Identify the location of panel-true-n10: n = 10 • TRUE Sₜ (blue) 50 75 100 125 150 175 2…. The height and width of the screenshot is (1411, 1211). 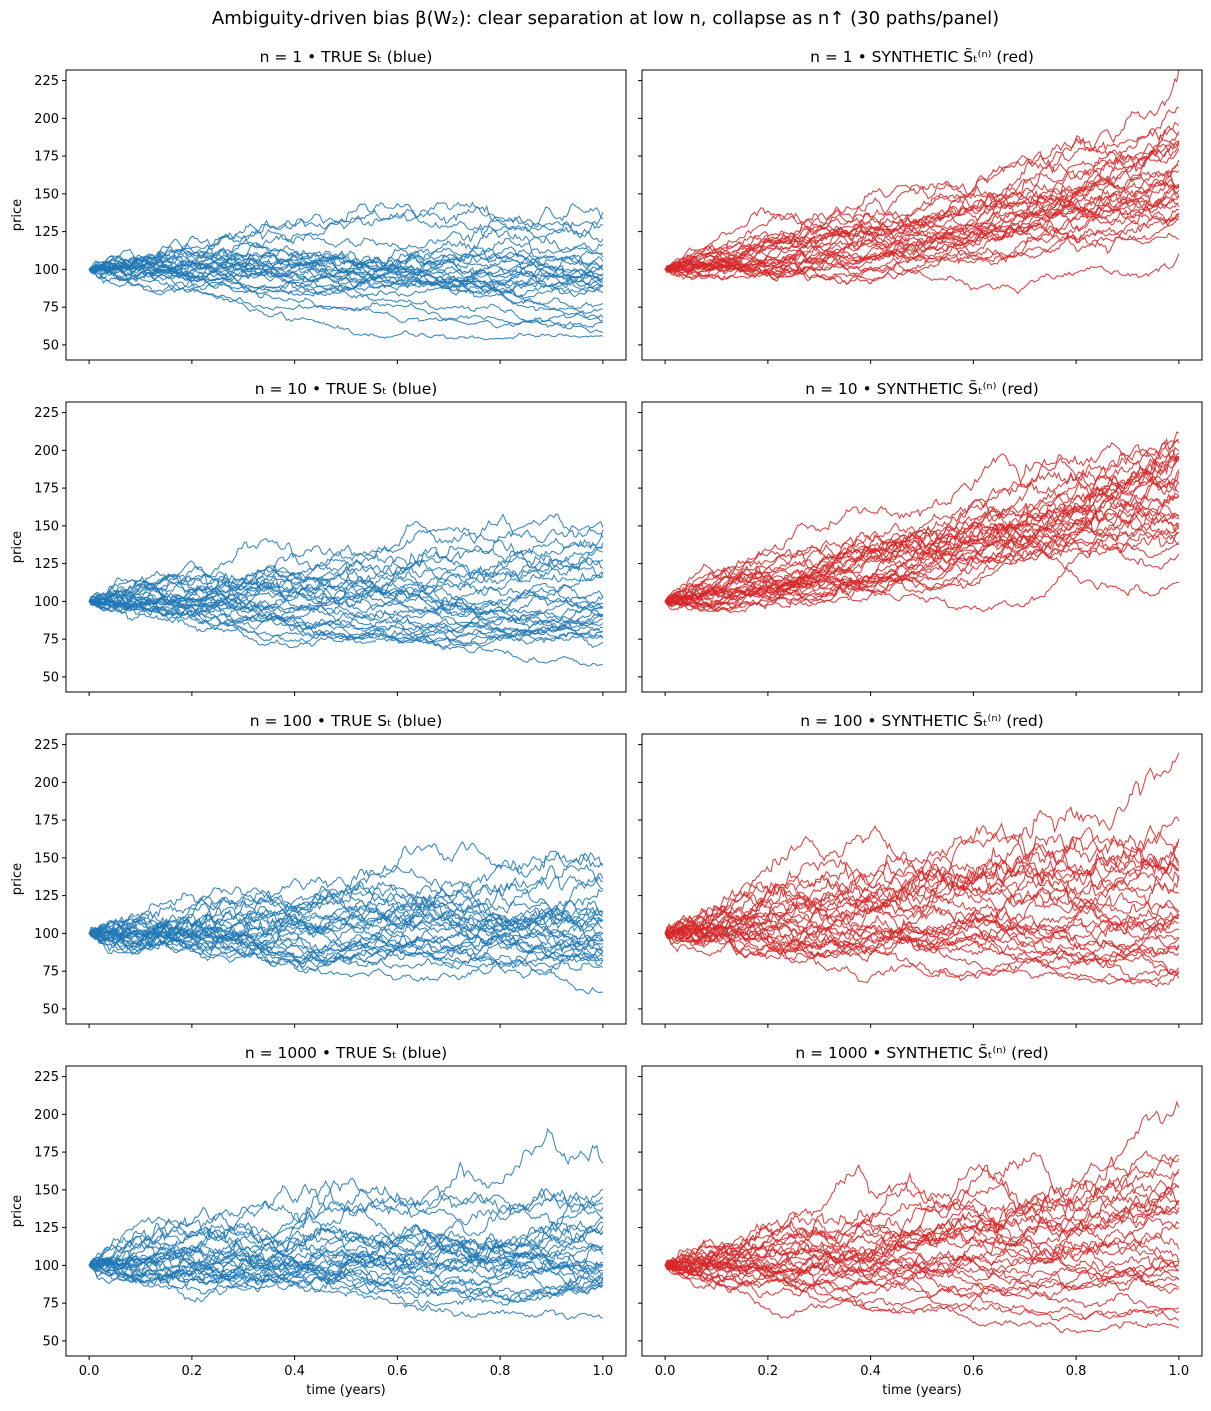
(318, 538).